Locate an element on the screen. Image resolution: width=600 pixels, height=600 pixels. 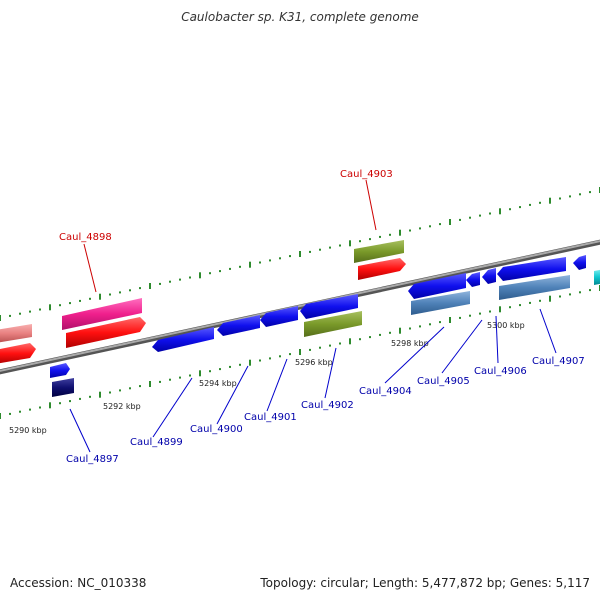
gene-label-caul-4898: Caul_4898 is located at coordinates (85, 237).